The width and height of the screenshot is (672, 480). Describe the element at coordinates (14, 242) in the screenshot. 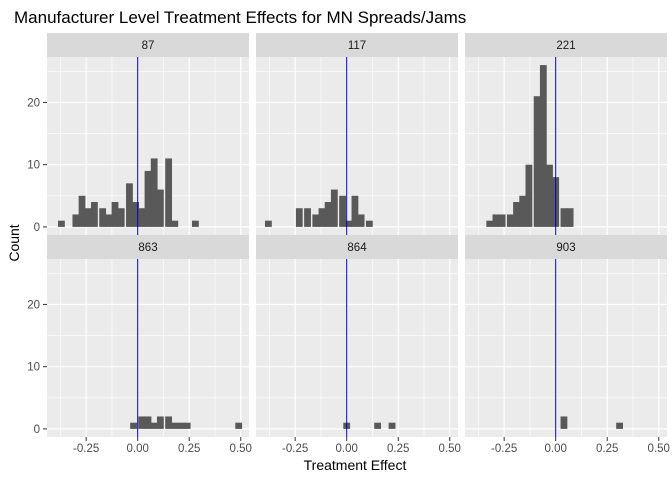

I see `y-axis-title: Count` at that location.